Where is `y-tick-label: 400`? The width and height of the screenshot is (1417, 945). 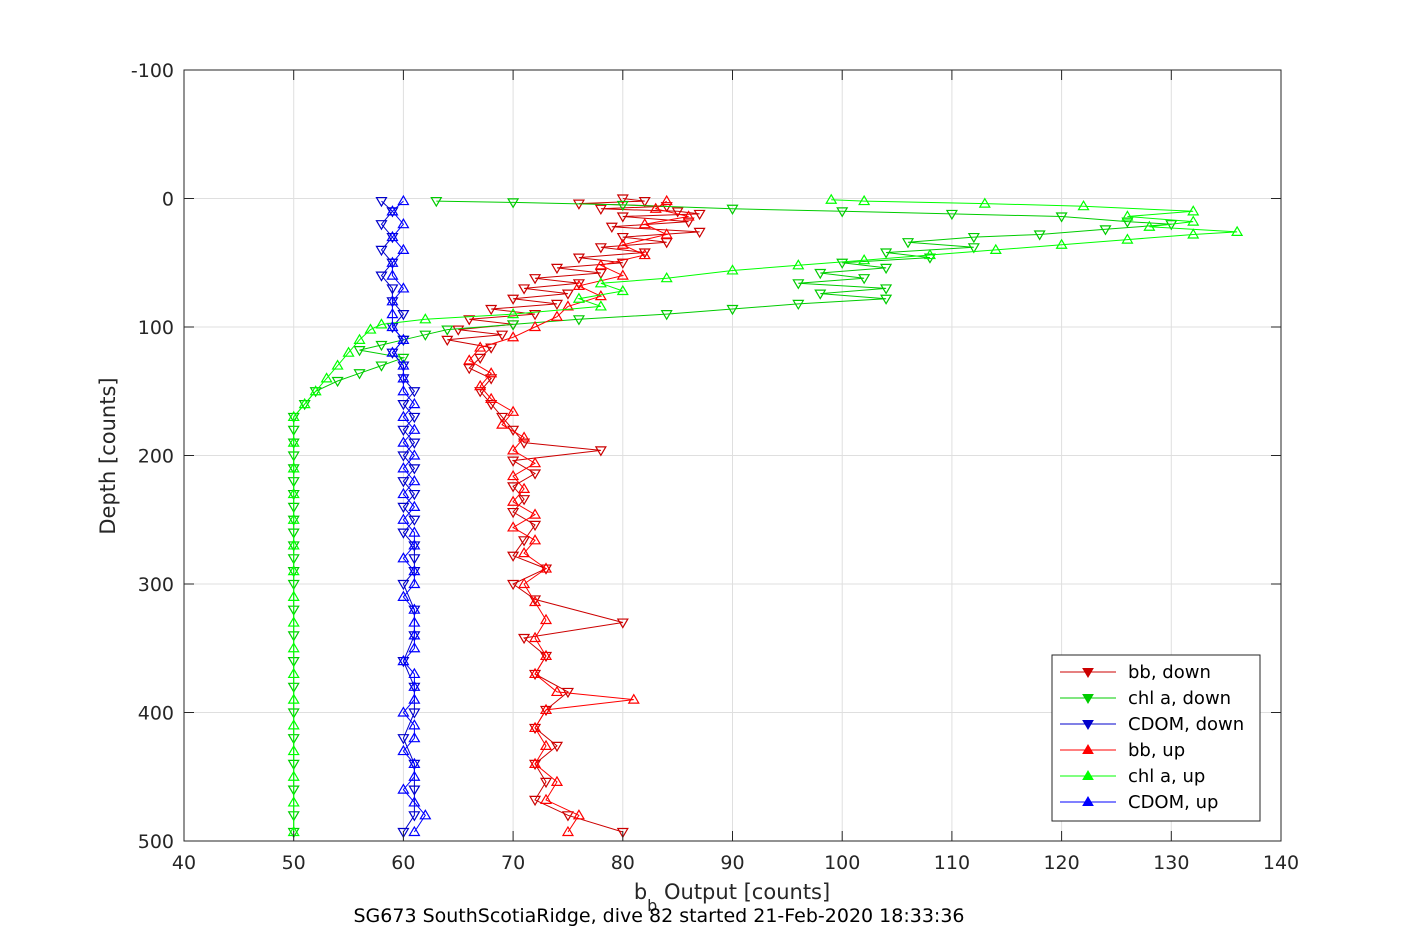 y-tick-label: 400 is located at coordinates (156, 714).